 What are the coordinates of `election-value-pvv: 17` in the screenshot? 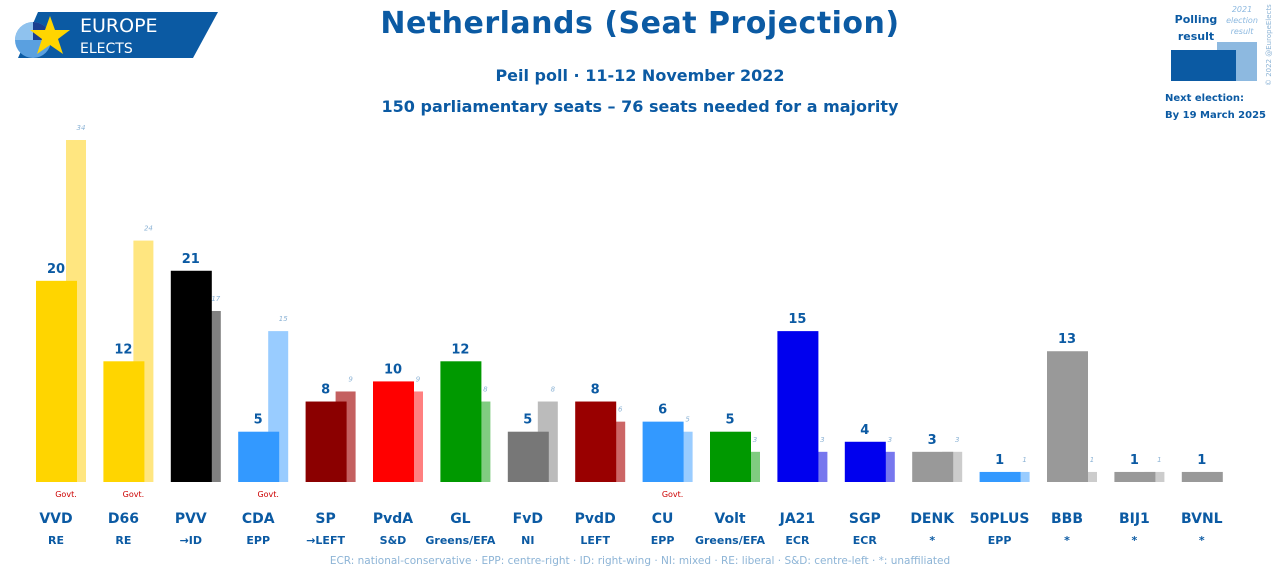 It's located at (215, 299).